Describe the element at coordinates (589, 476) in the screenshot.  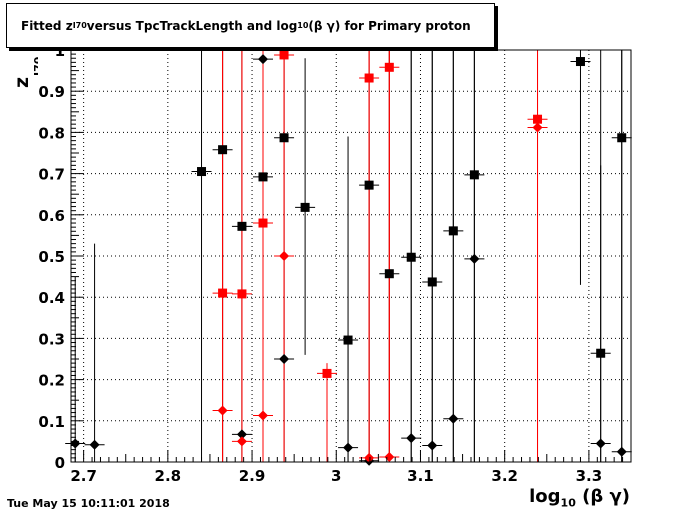
I see `x-tick-label: 3.3` at that location.